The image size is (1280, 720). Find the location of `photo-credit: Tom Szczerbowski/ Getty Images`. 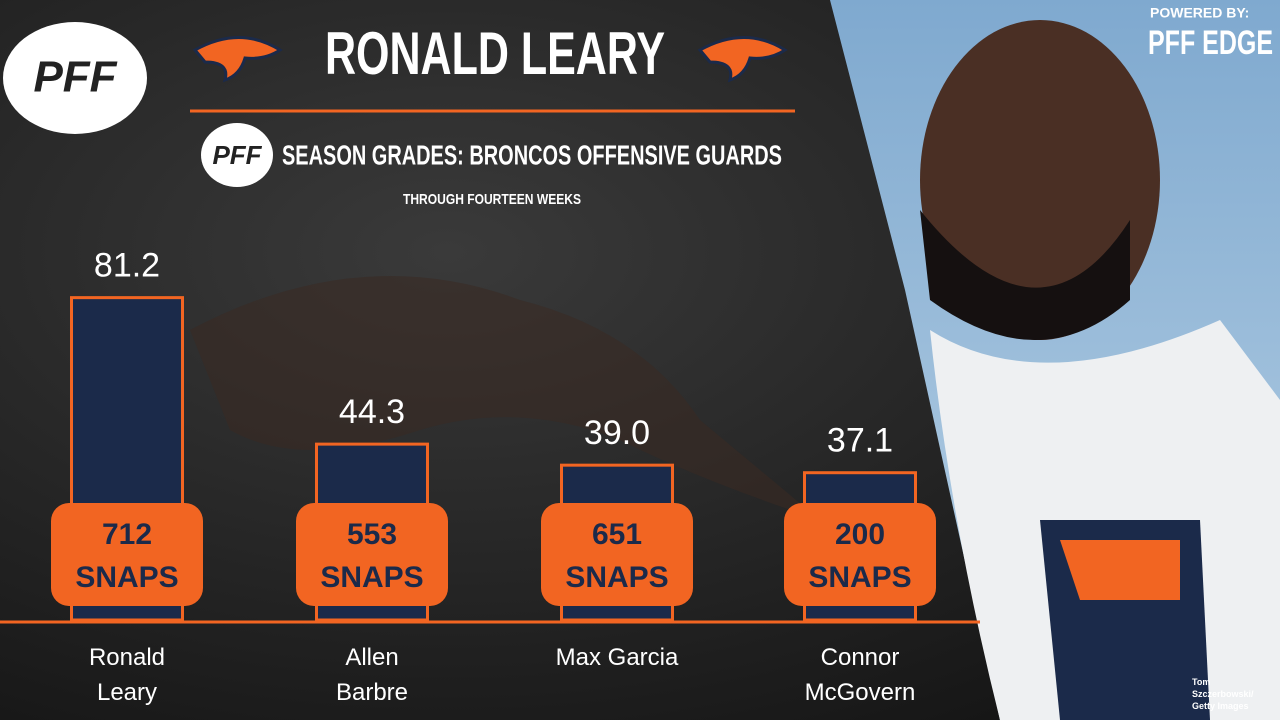

photo-credit: Tom Szczerbowski/ Getty Images is located at coordinates (1223, 694).